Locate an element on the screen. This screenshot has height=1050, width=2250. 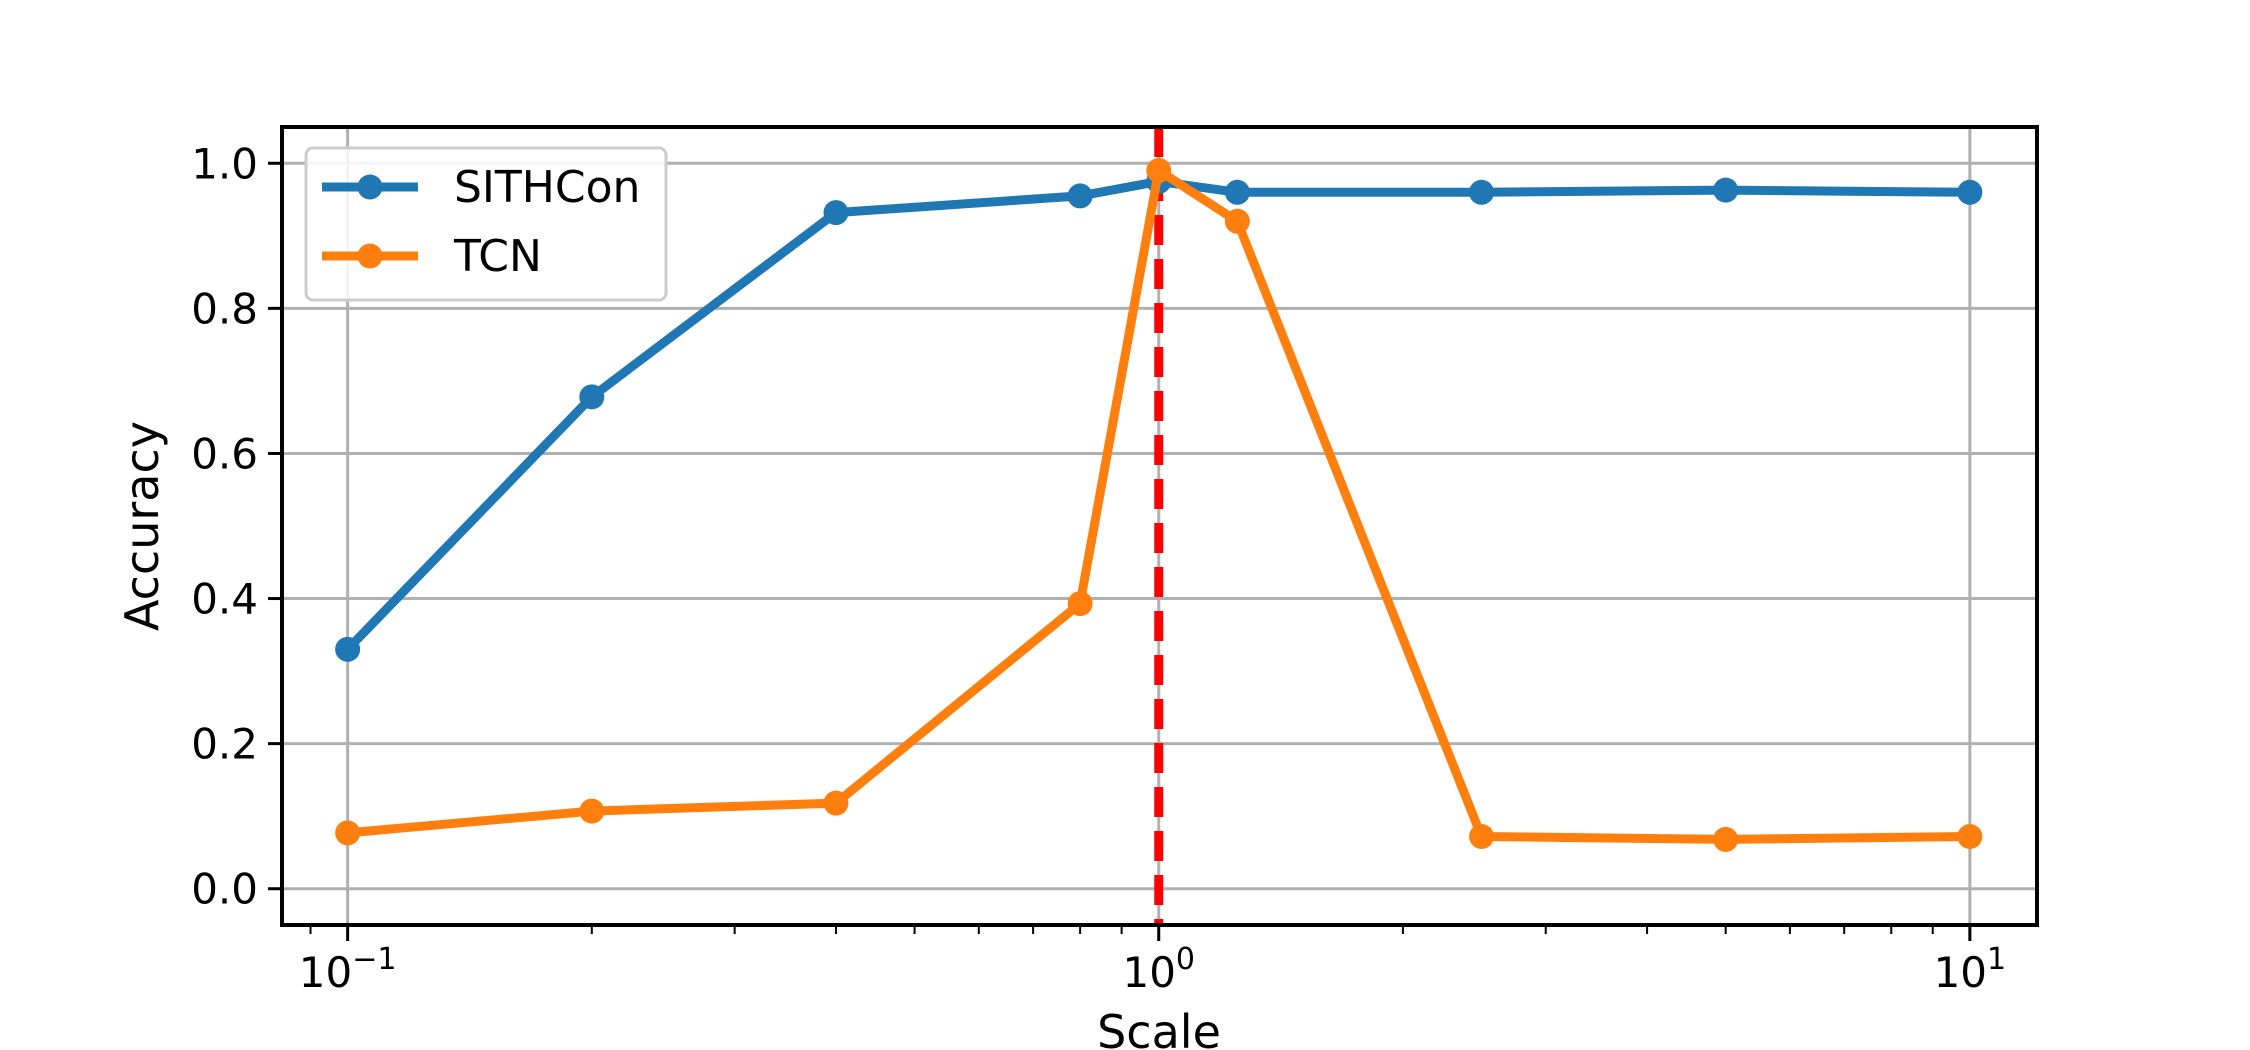
y-tick-label: 1.0 is located at coordinates (224, 163).